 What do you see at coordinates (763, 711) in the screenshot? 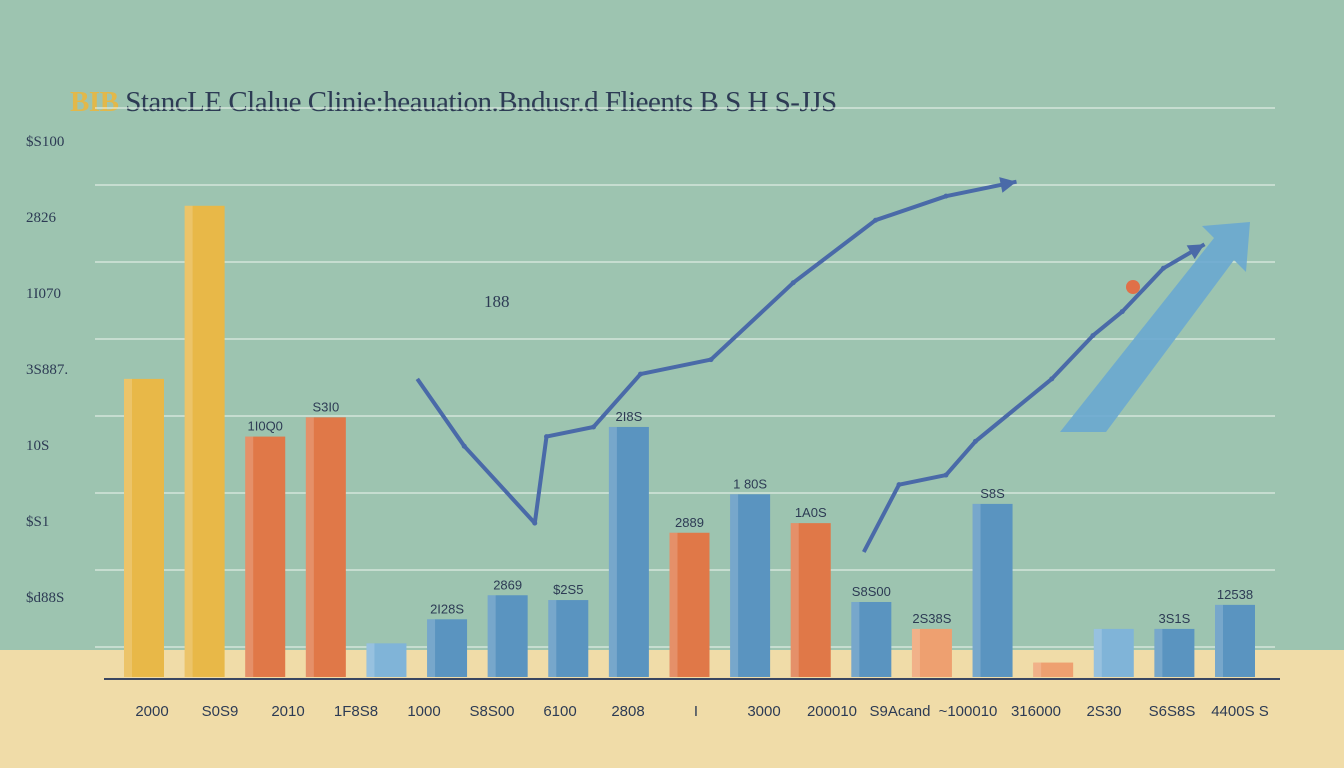
I see `x-tick-label: 3000` at bounding box center [763, 711].